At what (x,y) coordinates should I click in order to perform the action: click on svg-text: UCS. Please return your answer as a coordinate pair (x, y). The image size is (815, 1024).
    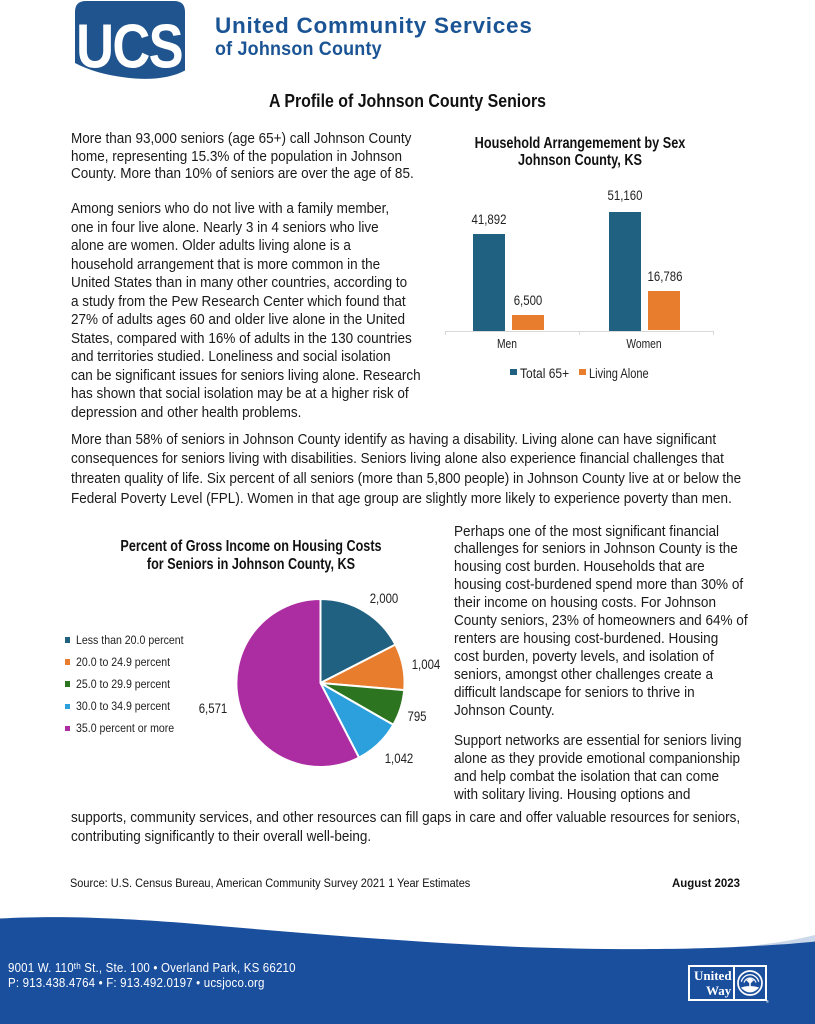
    Looking at the image, I should click on (129, 46).